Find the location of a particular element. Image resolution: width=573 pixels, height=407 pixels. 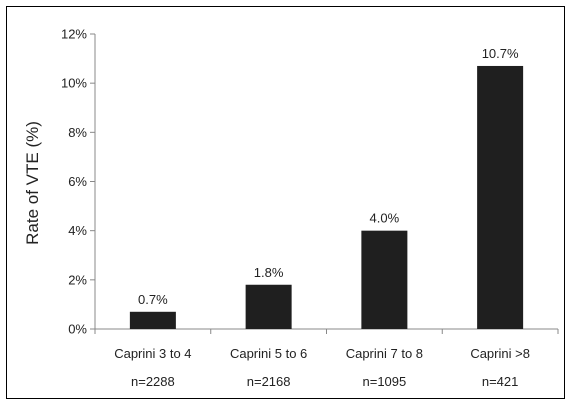

y-tick-label: 6% is located at coordinates (77, 181).